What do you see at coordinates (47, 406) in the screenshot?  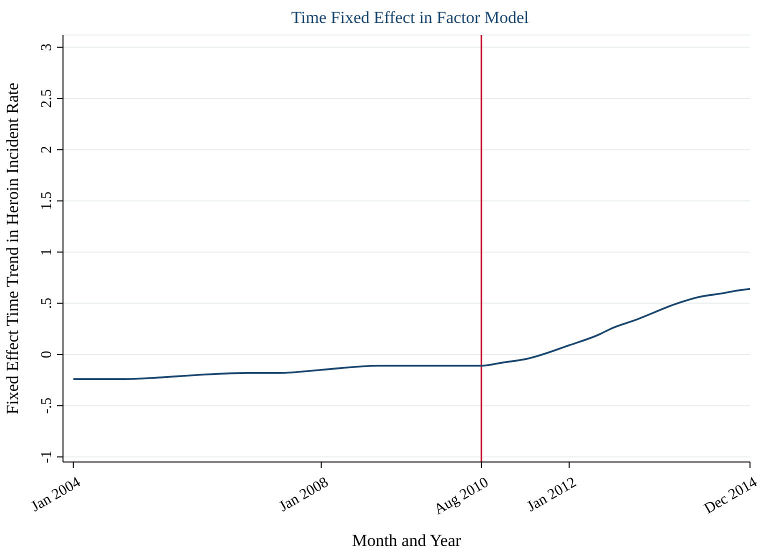 I see `y-tick-label: -.5` at bounding box center [47, 406].